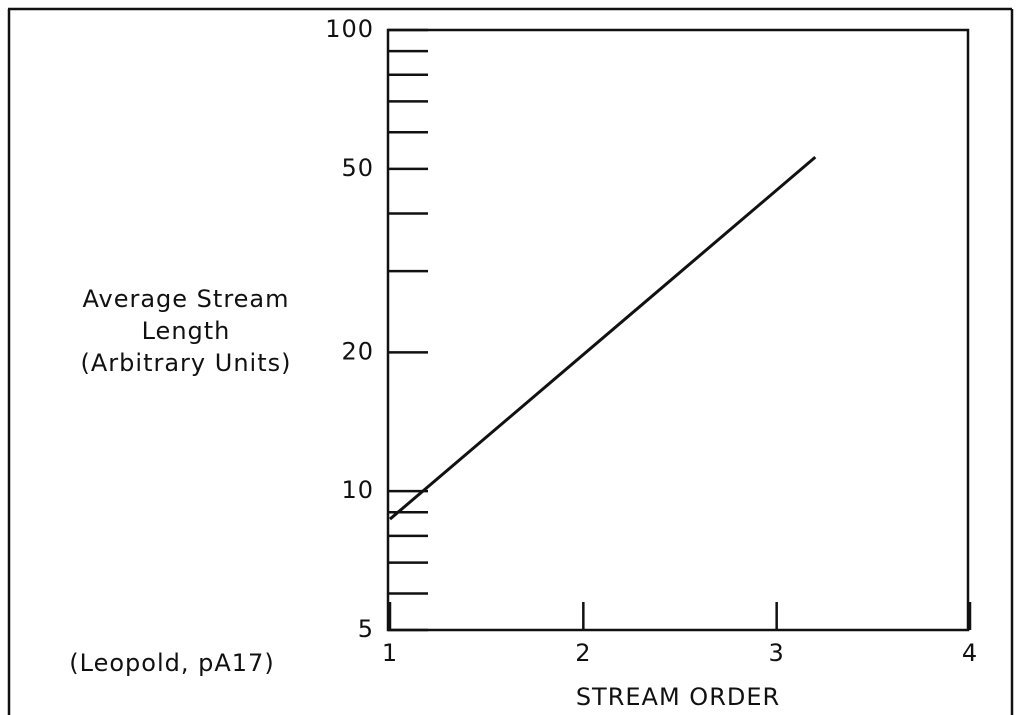 The height and width of the screenshot is (715, 1021). What do you see at coordinates (366, 629) in the screenshot?
I see `y-tick-label: 5` at bounding box center [366, 629].